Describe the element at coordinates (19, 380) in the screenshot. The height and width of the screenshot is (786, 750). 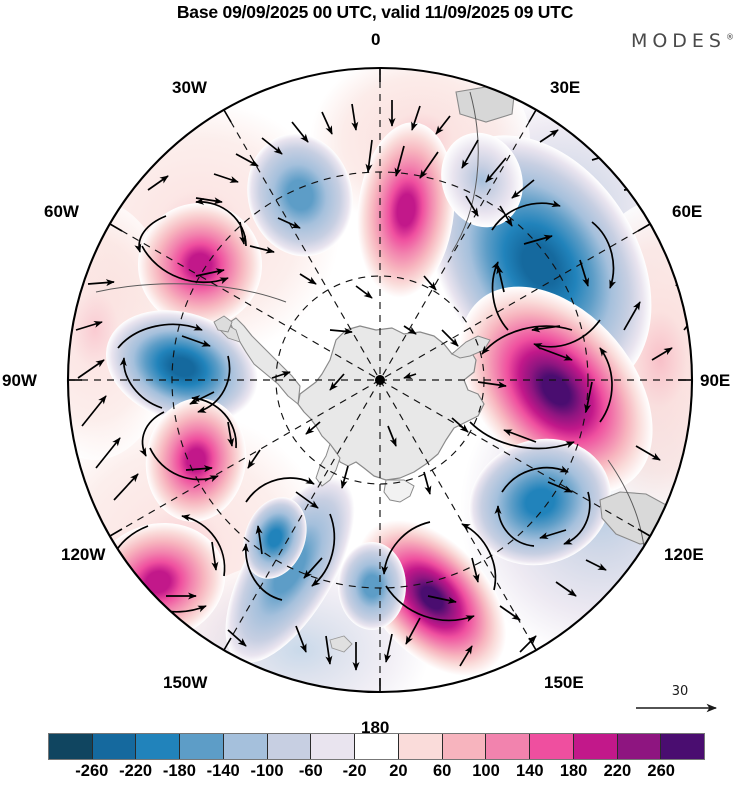
I see `lon-label-90w: 90W` at that location.